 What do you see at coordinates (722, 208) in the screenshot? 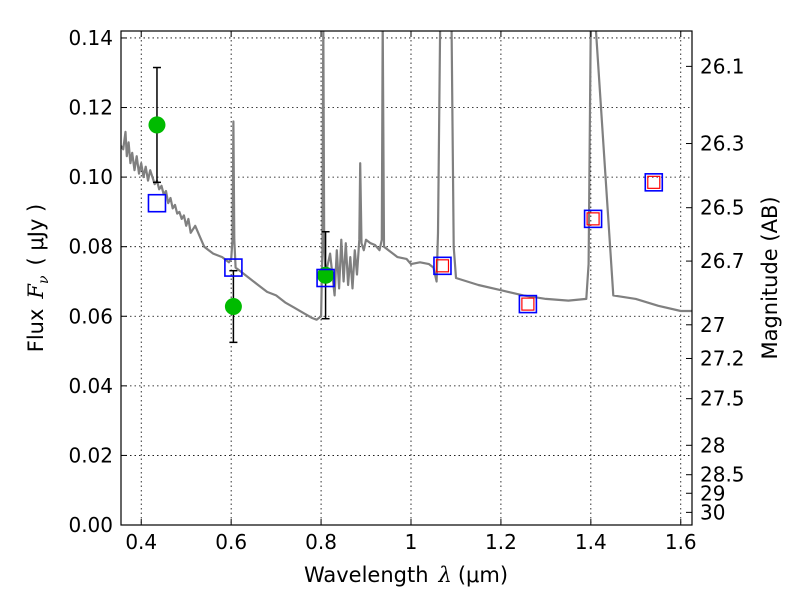
I see `magnitude-tick-label: 26.5` at bounding box center [722, 208].